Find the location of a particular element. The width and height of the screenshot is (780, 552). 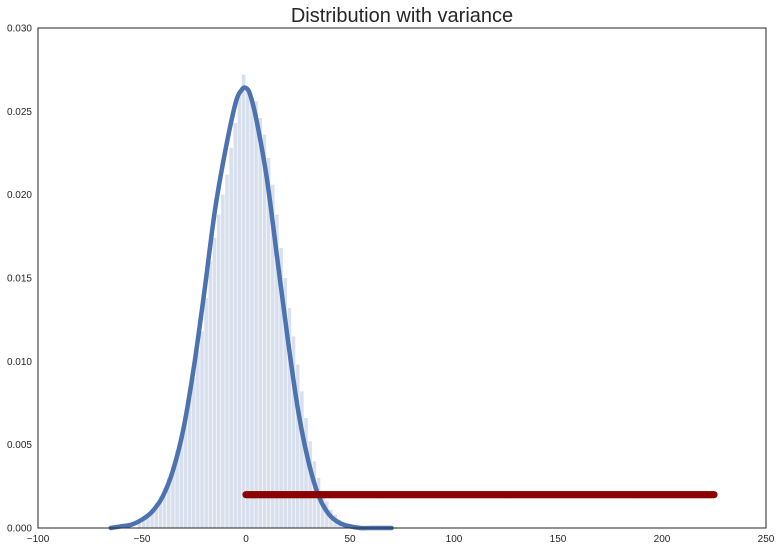

y-axis-ticks: 0.000 0.005 0.010 0.015 0.020 0.025 0.030 is located at coordinates (19, 279).